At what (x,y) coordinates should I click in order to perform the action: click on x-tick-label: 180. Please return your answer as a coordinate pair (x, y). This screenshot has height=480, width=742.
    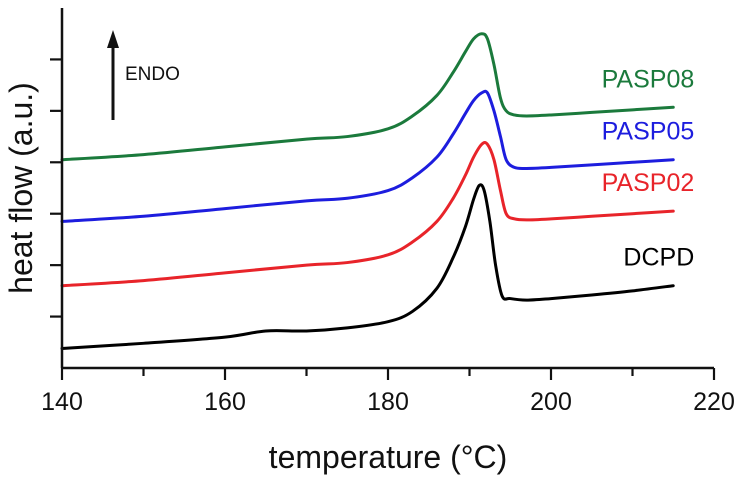
    Looking at the image, I should click on (388, 402).